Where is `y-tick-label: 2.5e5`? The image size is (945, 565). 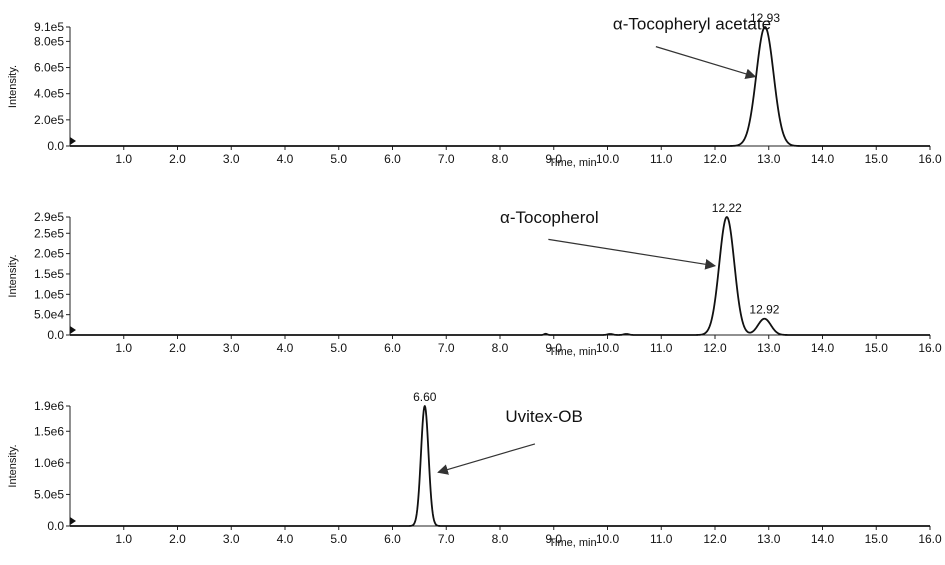 y-tick-label: 2.5e5 is located at coordinates (49, 233).